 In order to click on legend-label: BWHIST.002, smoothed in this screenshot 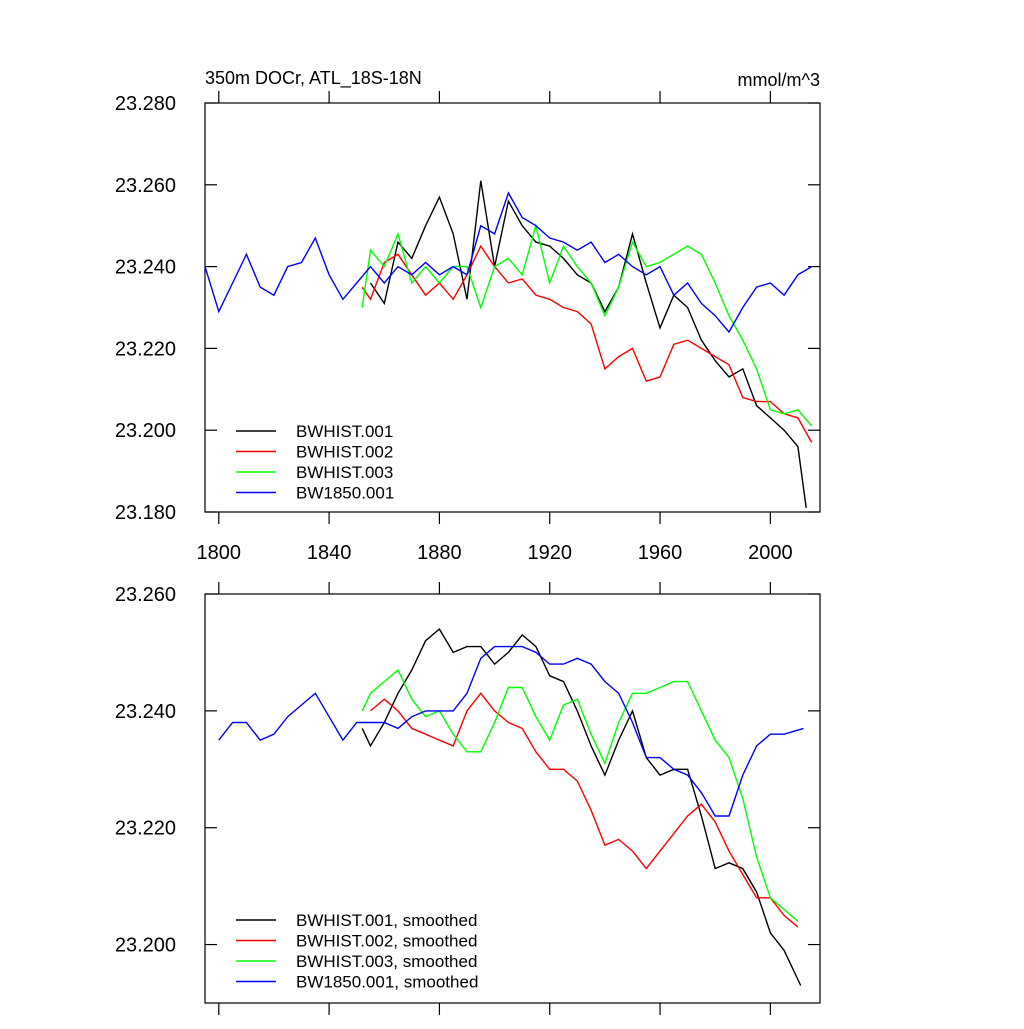, I will do `click(386, 941)`.